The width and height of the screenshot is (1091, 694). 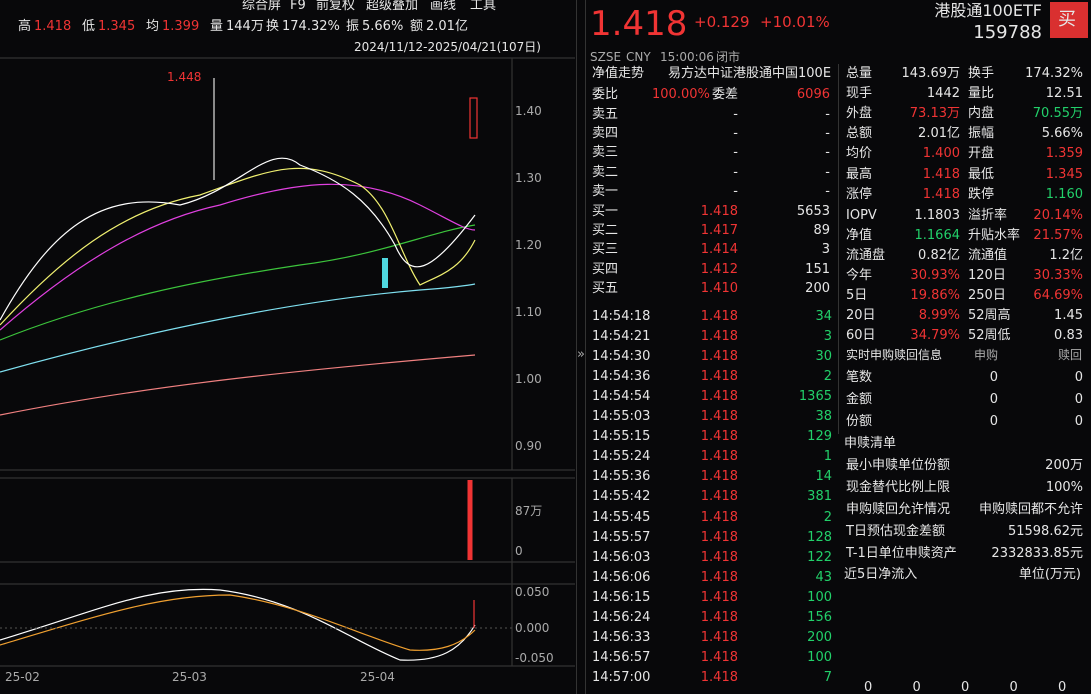 I want to click on toolbar-item: F9, so click(x=298, y=6).